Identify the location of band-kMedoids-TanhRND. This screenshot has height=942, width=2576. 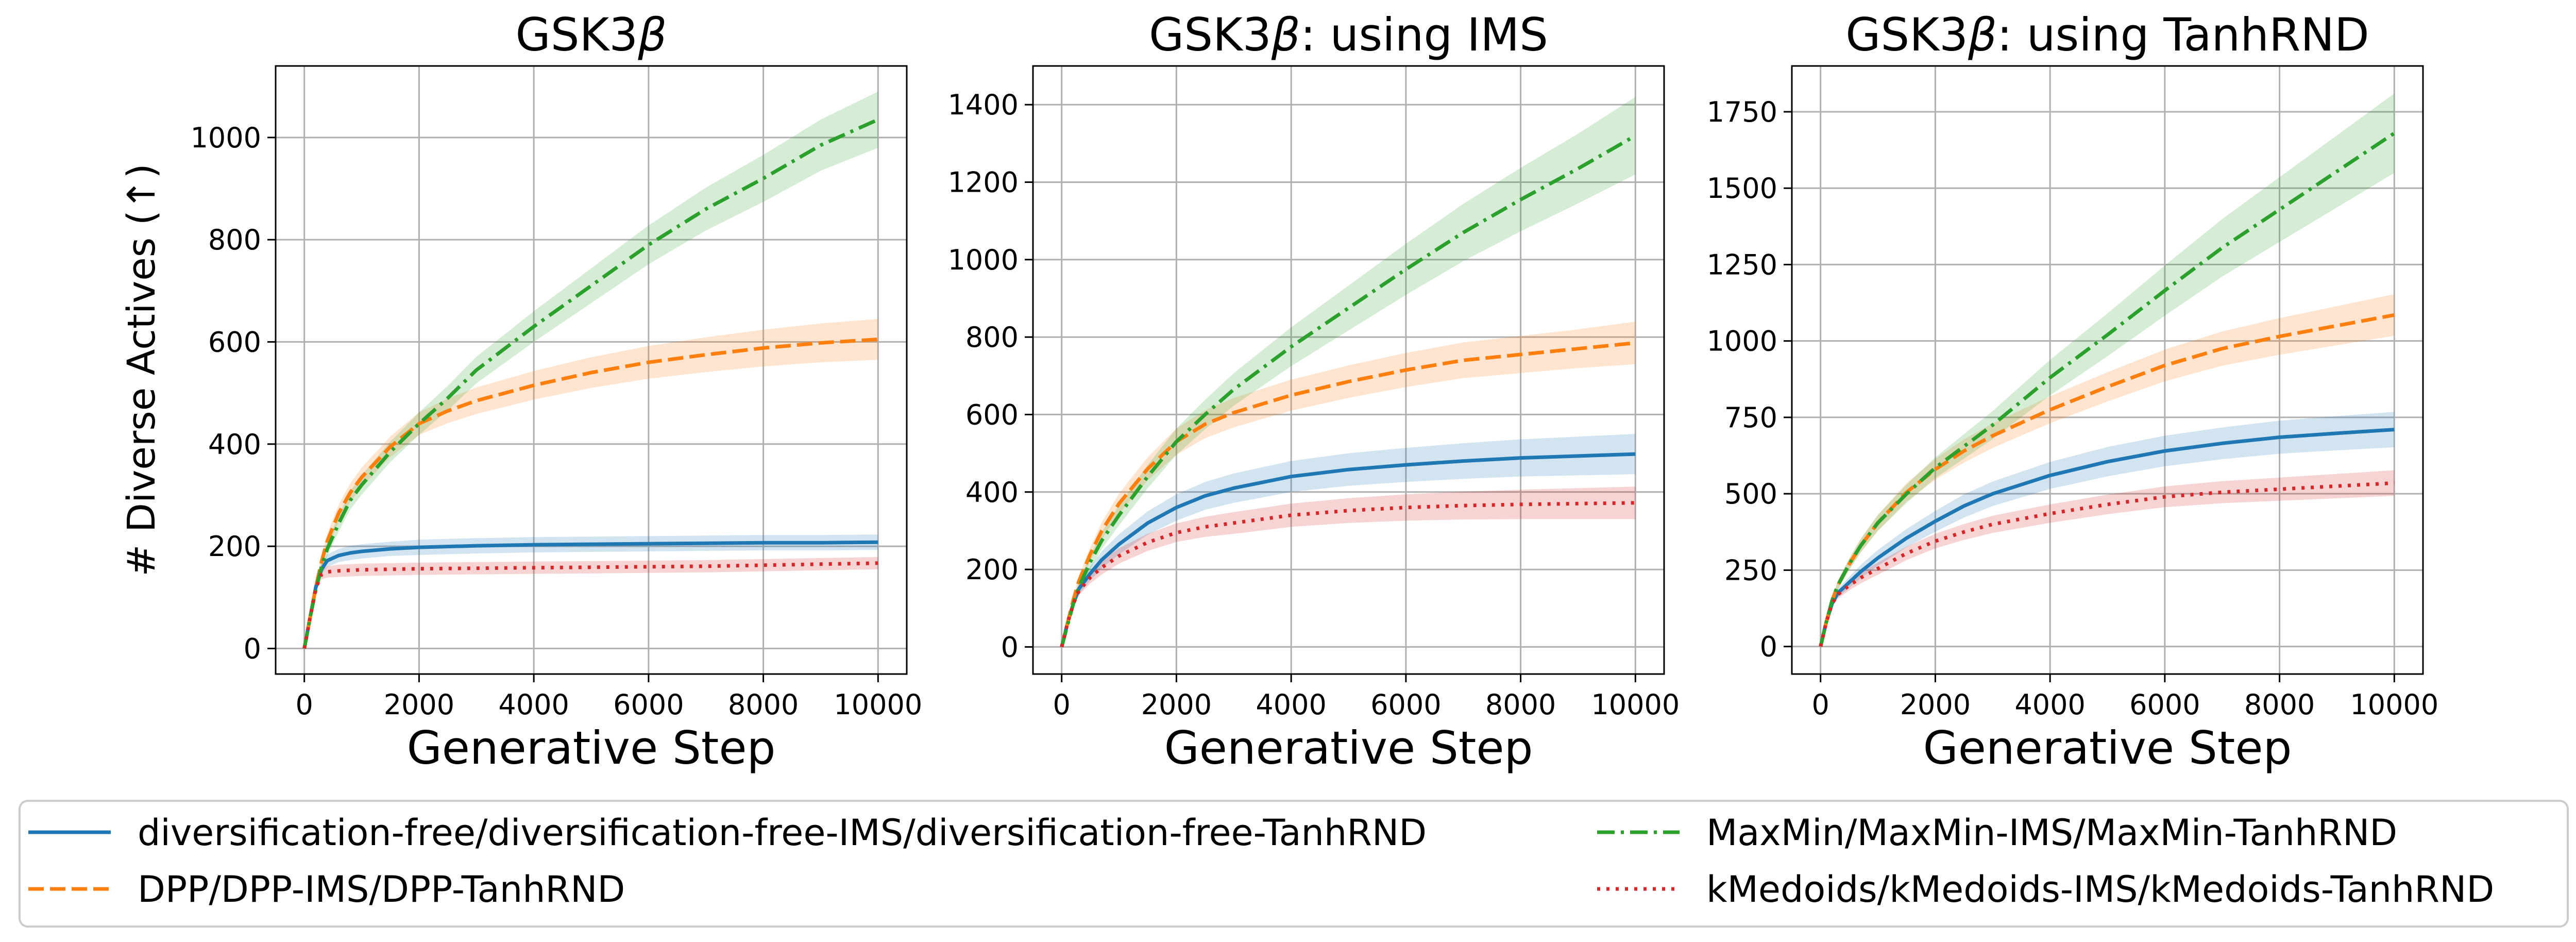
(2107, 558).